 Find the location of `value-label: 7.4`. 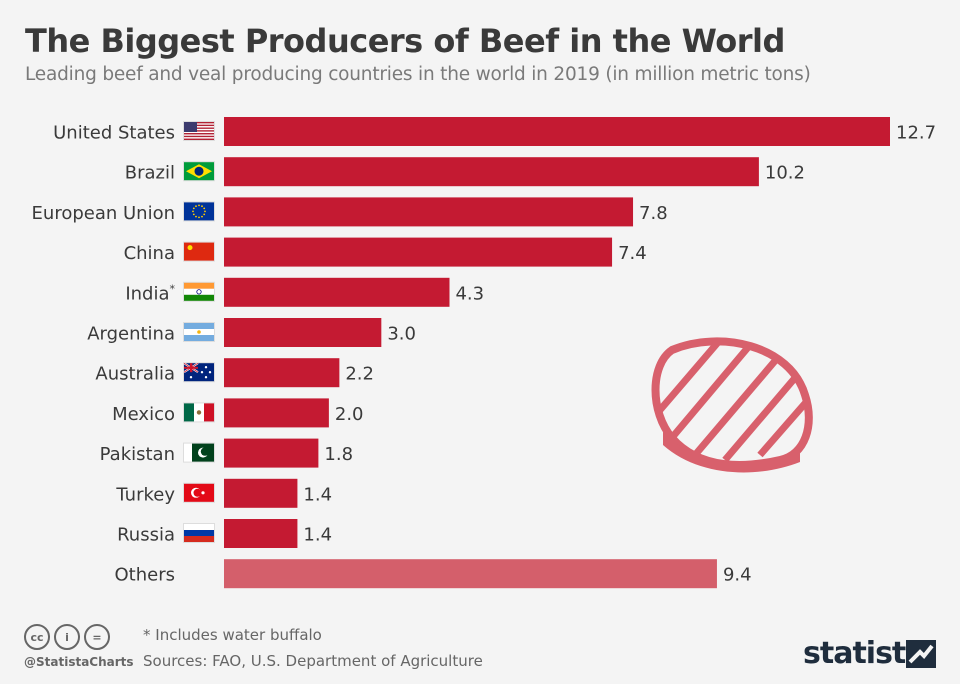

value-label: 7.4 is located at coordinates (632, 253).